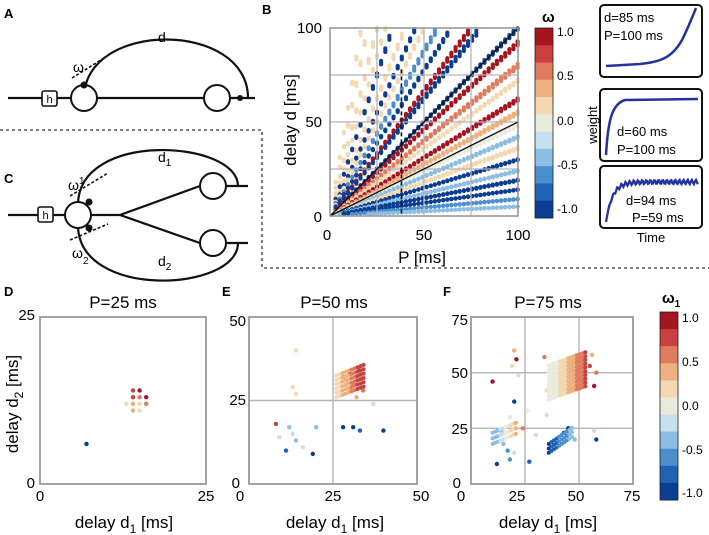  Describe the element at coordinates (642, 131) in the screenshot. I see `inset-d: d=60 ms` at that location.